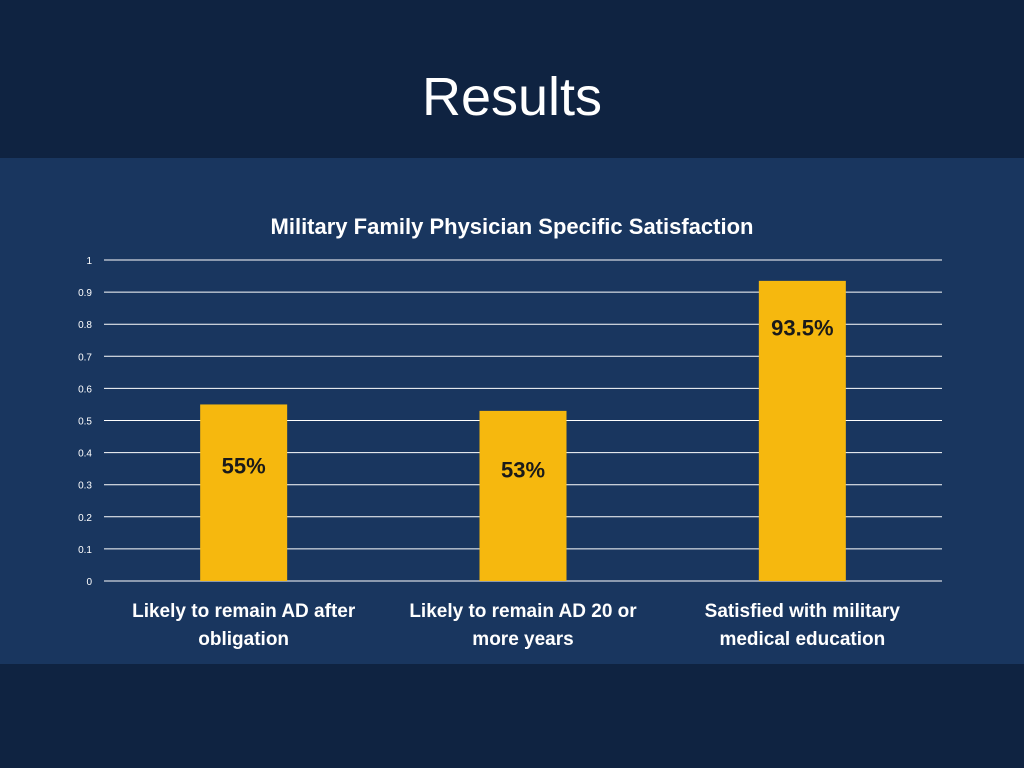  I want to click on y-axis-ticks: 0 0.1 0.2 0.3 0.4 0.5 0.6 0.7 0.8 0.9 1, so click(85, 422).